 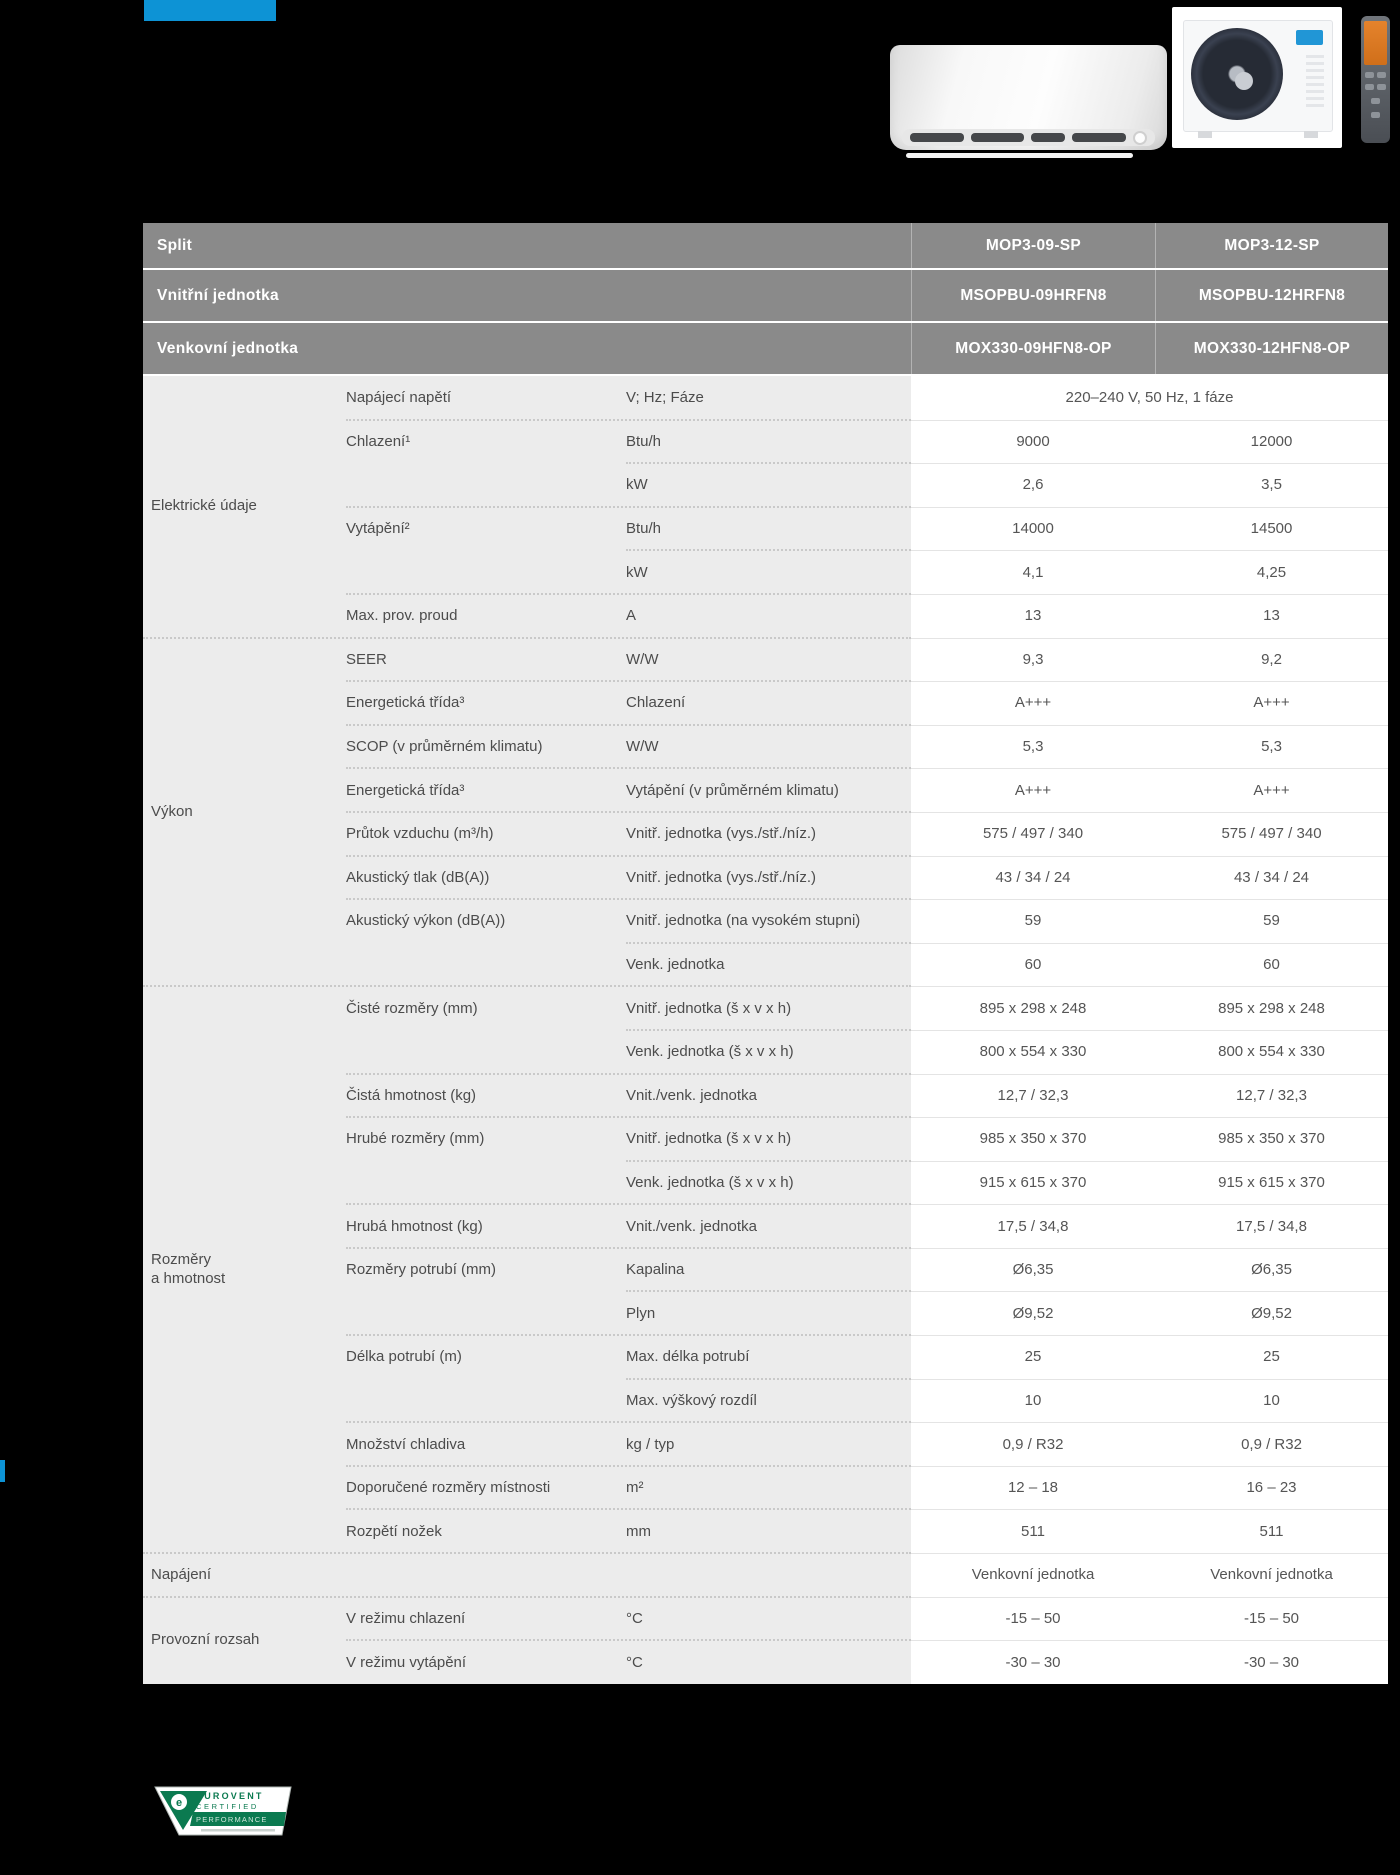 I want to click on unit-cell, so click(x=768, y=1575).